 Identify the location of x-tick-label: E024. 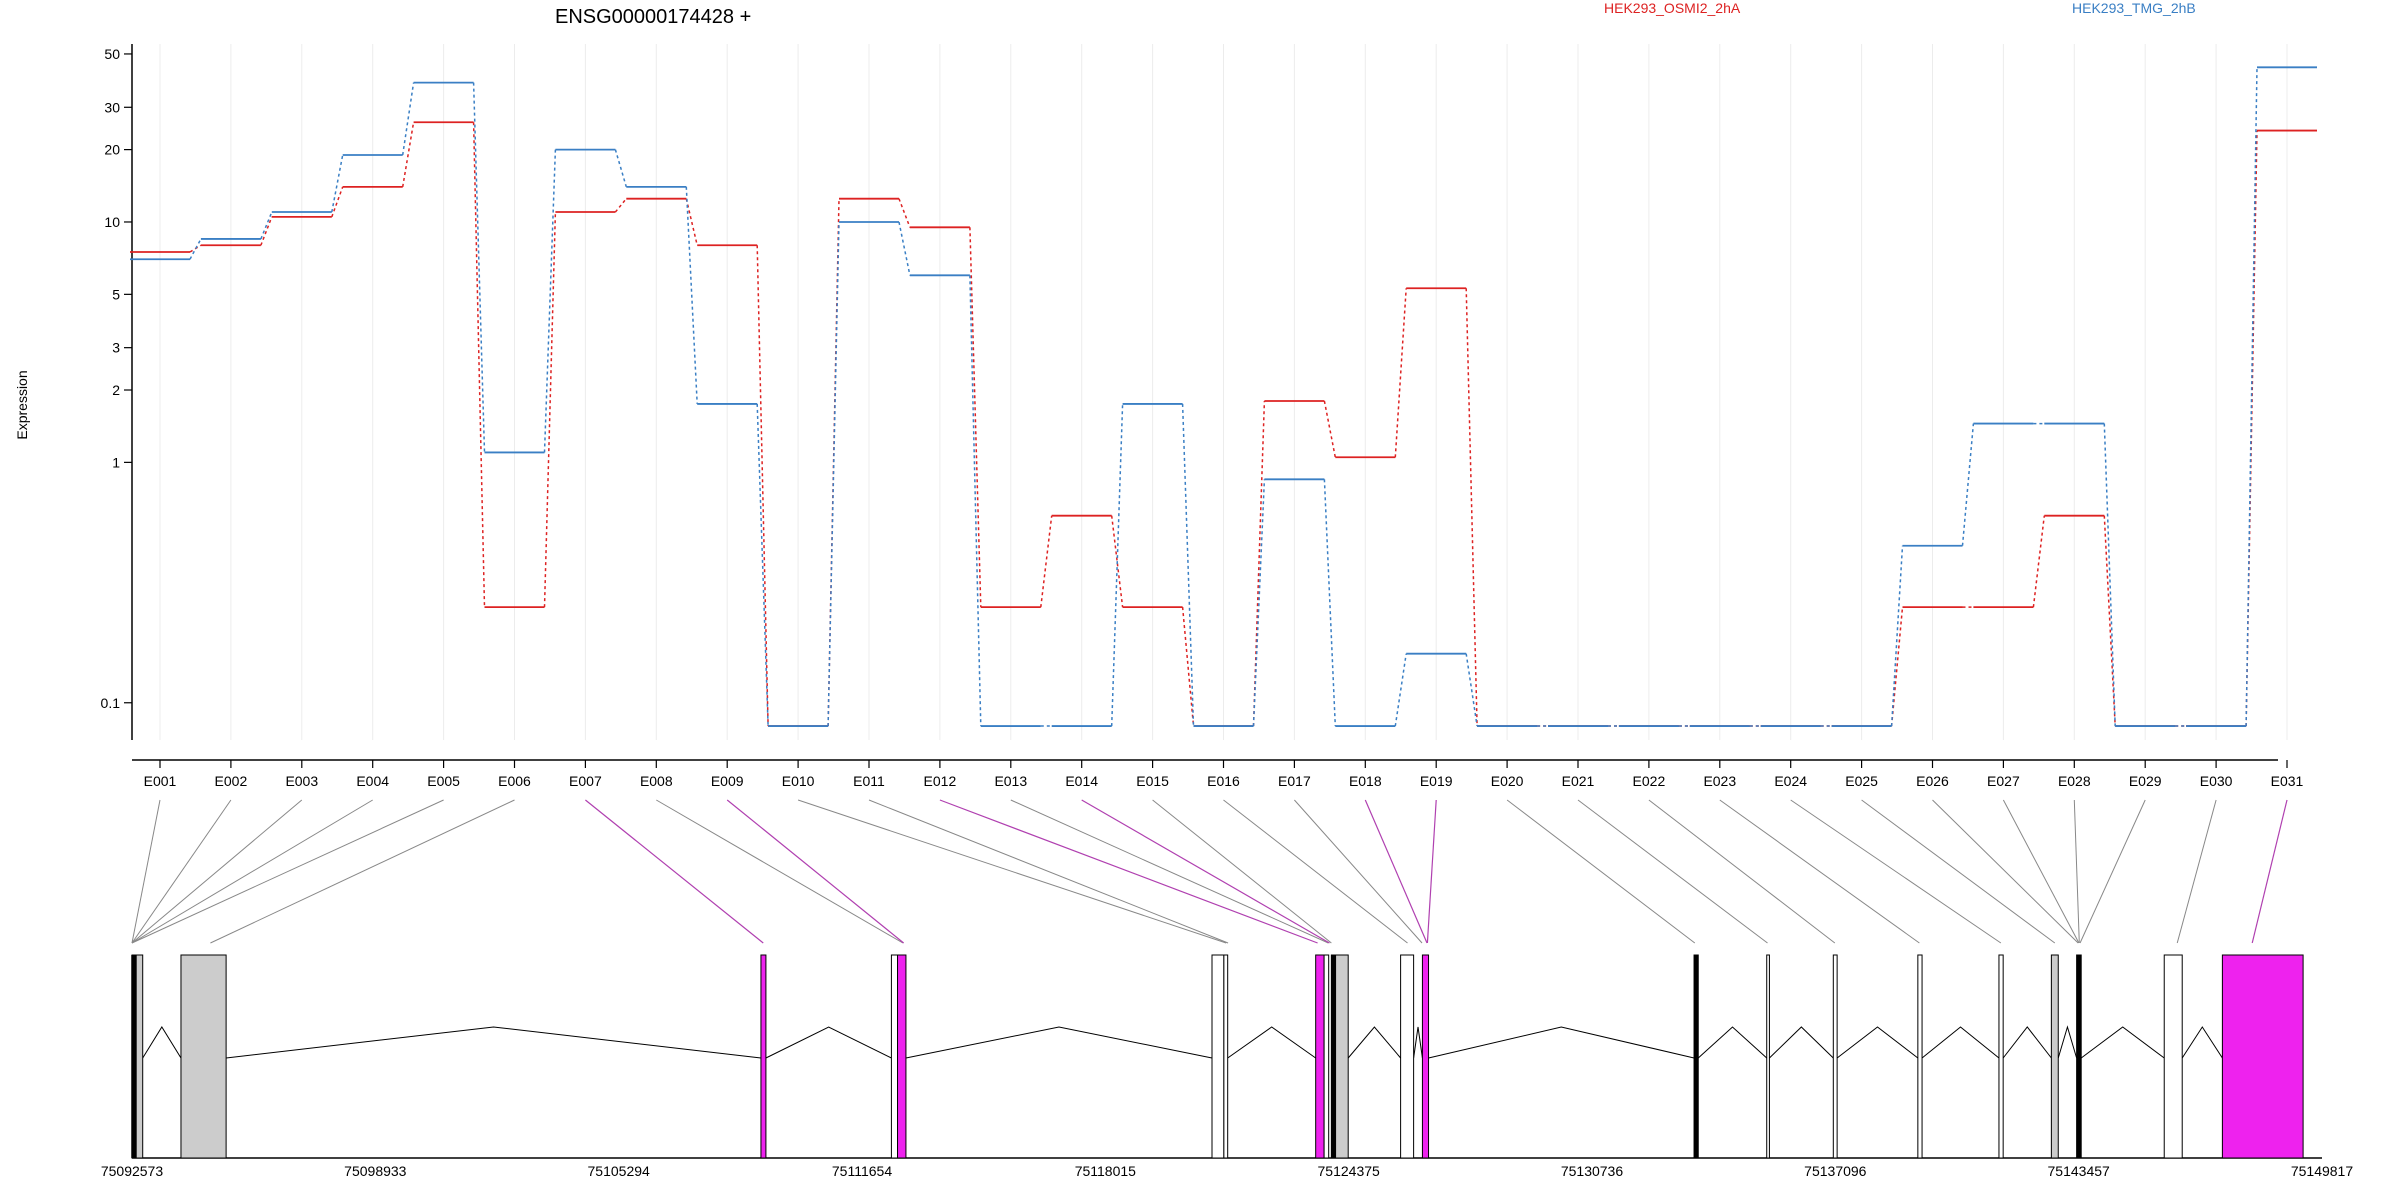
(1790, 781).